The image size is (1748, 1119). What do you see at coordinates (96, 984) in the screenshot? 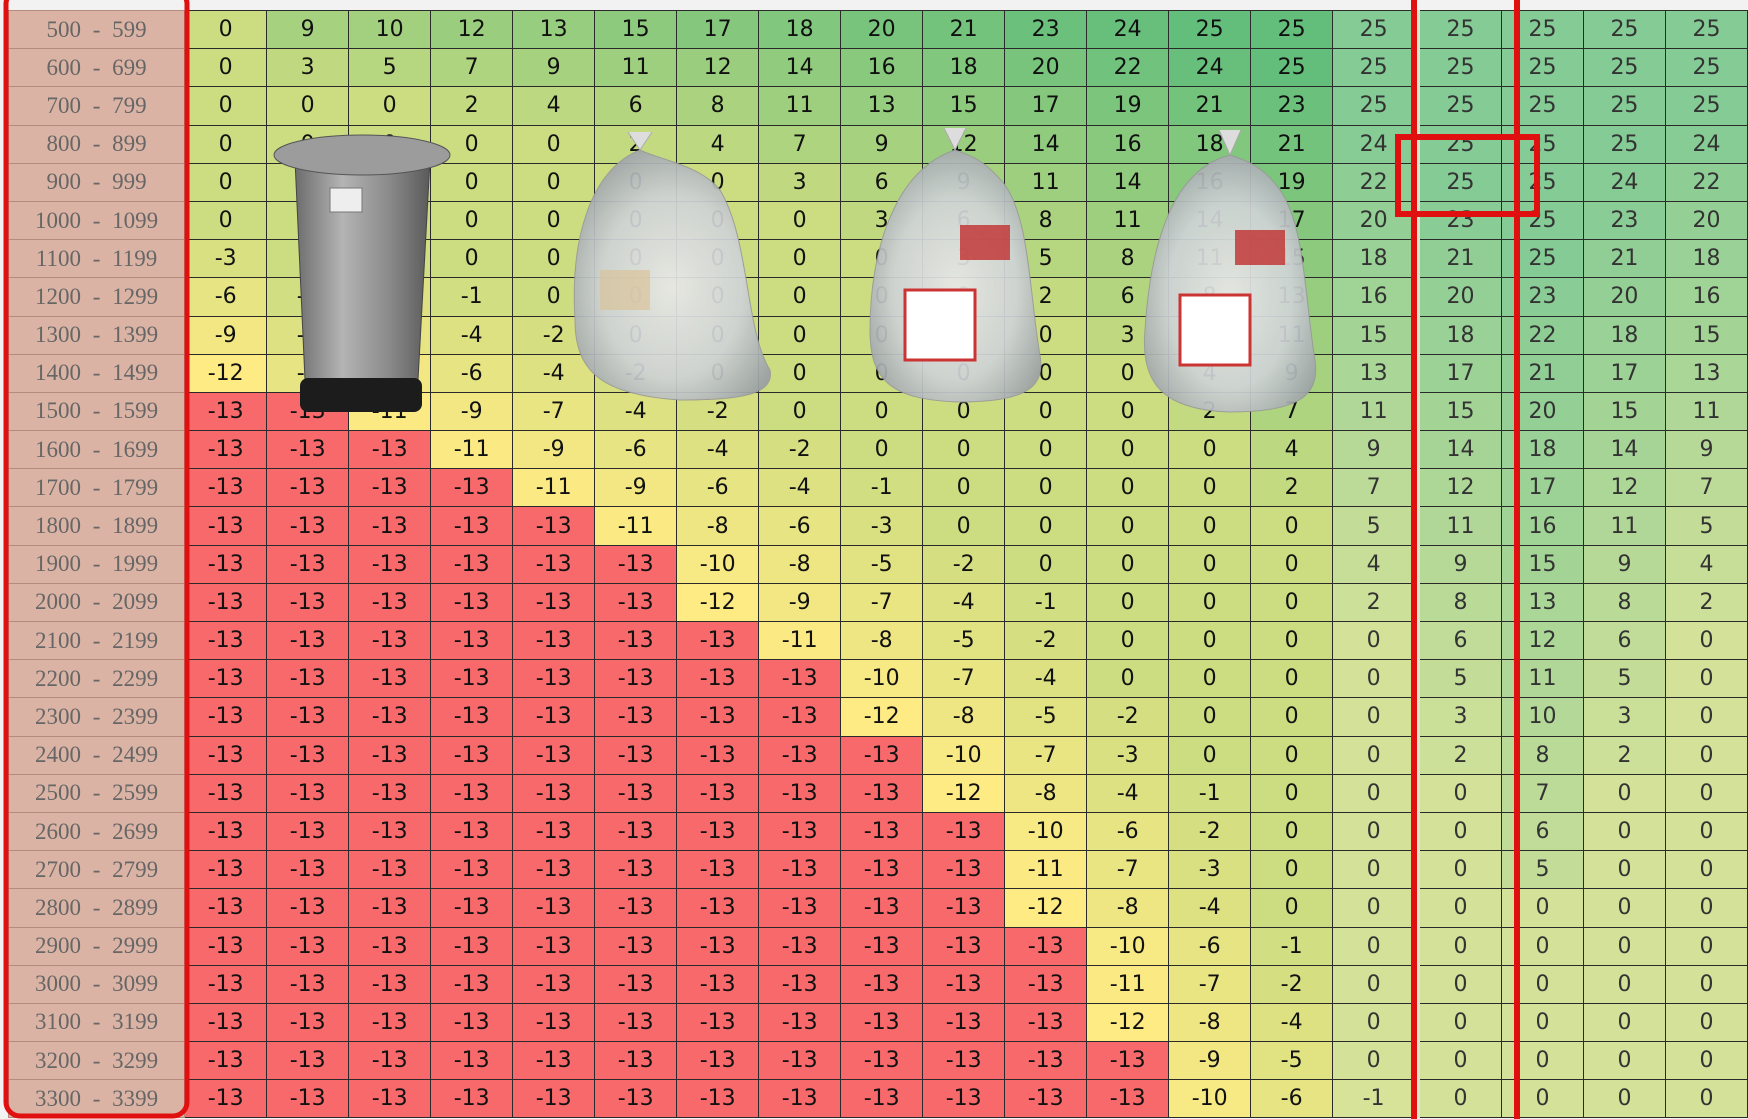
I see `row-label: 3000 - 3099` at bounding box center [96, 984].